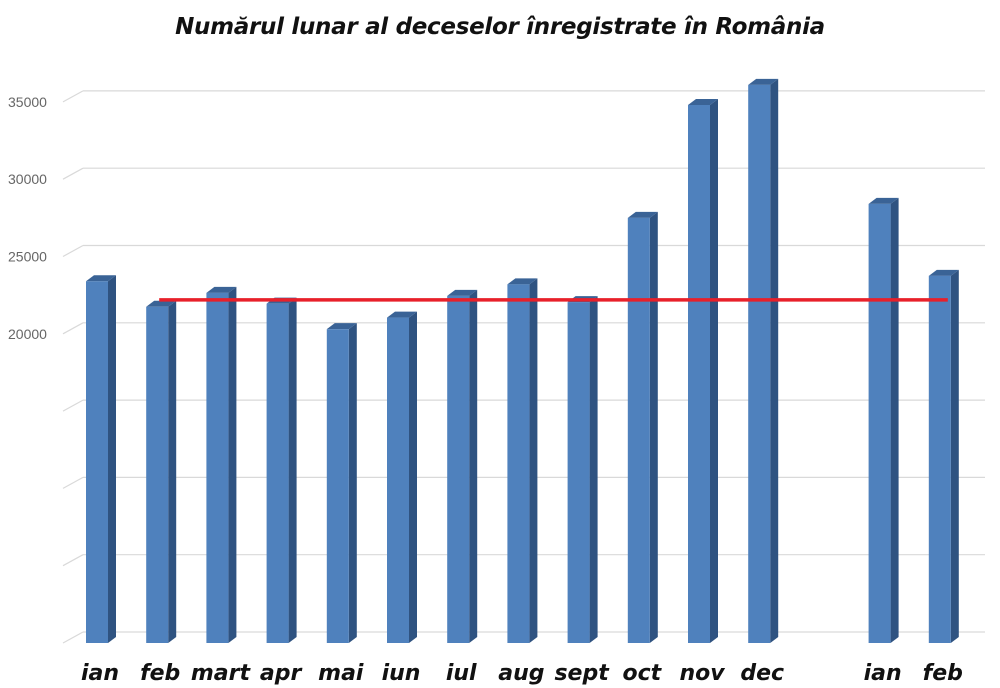 This screenshot has height=688, width=1000. Describe the element at coordinates (582, 673) in the screenshot. I see `x-tick-label: sept` at that location.